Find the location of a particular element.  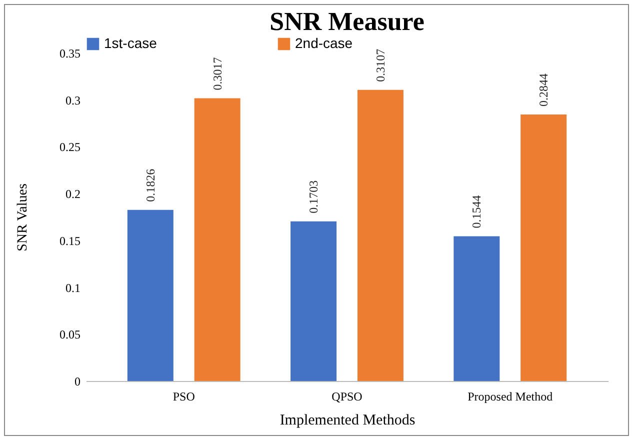

y-tick-label: 0.35 is located at coordinates (70, 53).